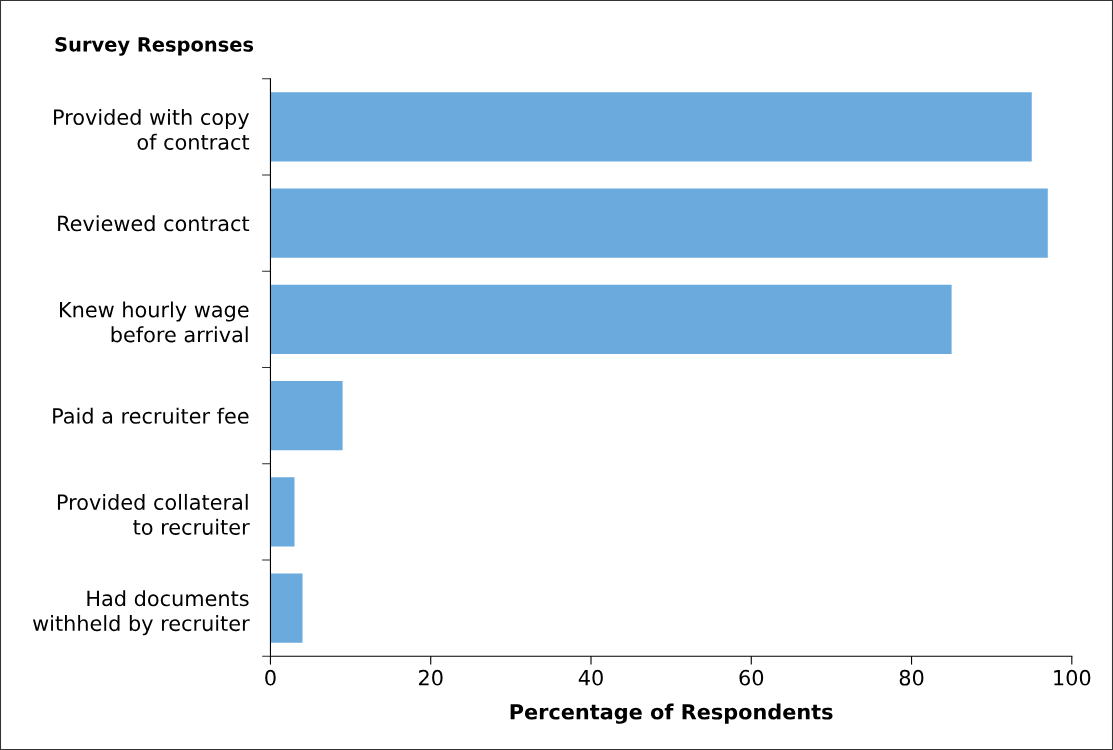 The height and width of the screenshot is (750, 1113). Describe the element at coordinates (270, 677) in the screenshot. I see `x-tick-label: 0` at that location.